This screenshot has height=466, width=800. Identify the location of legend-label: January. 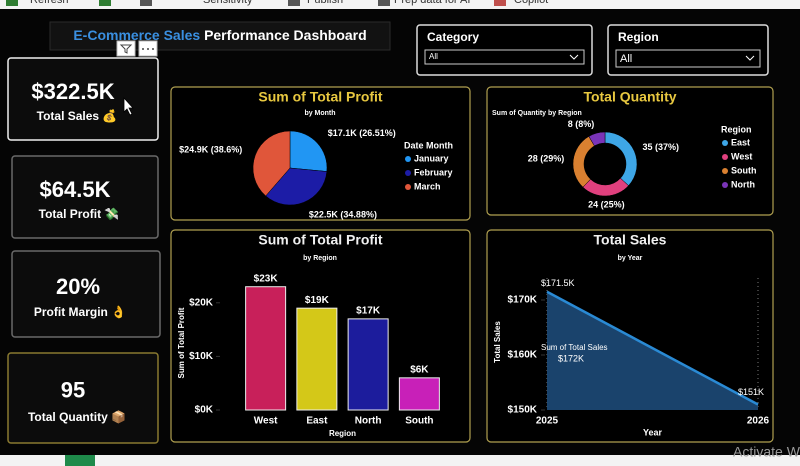
(431, 158).